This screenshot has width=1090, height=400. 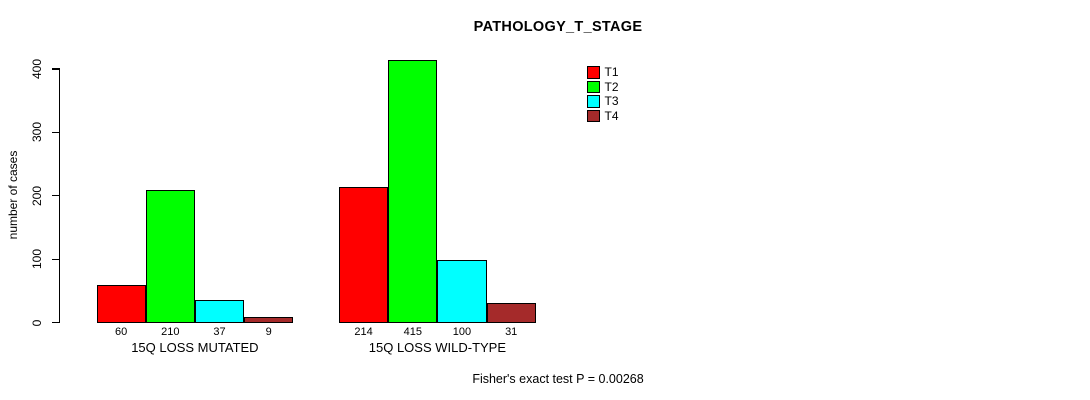 I want to click on bar-value-label: 415, so click(x=412, y=332).